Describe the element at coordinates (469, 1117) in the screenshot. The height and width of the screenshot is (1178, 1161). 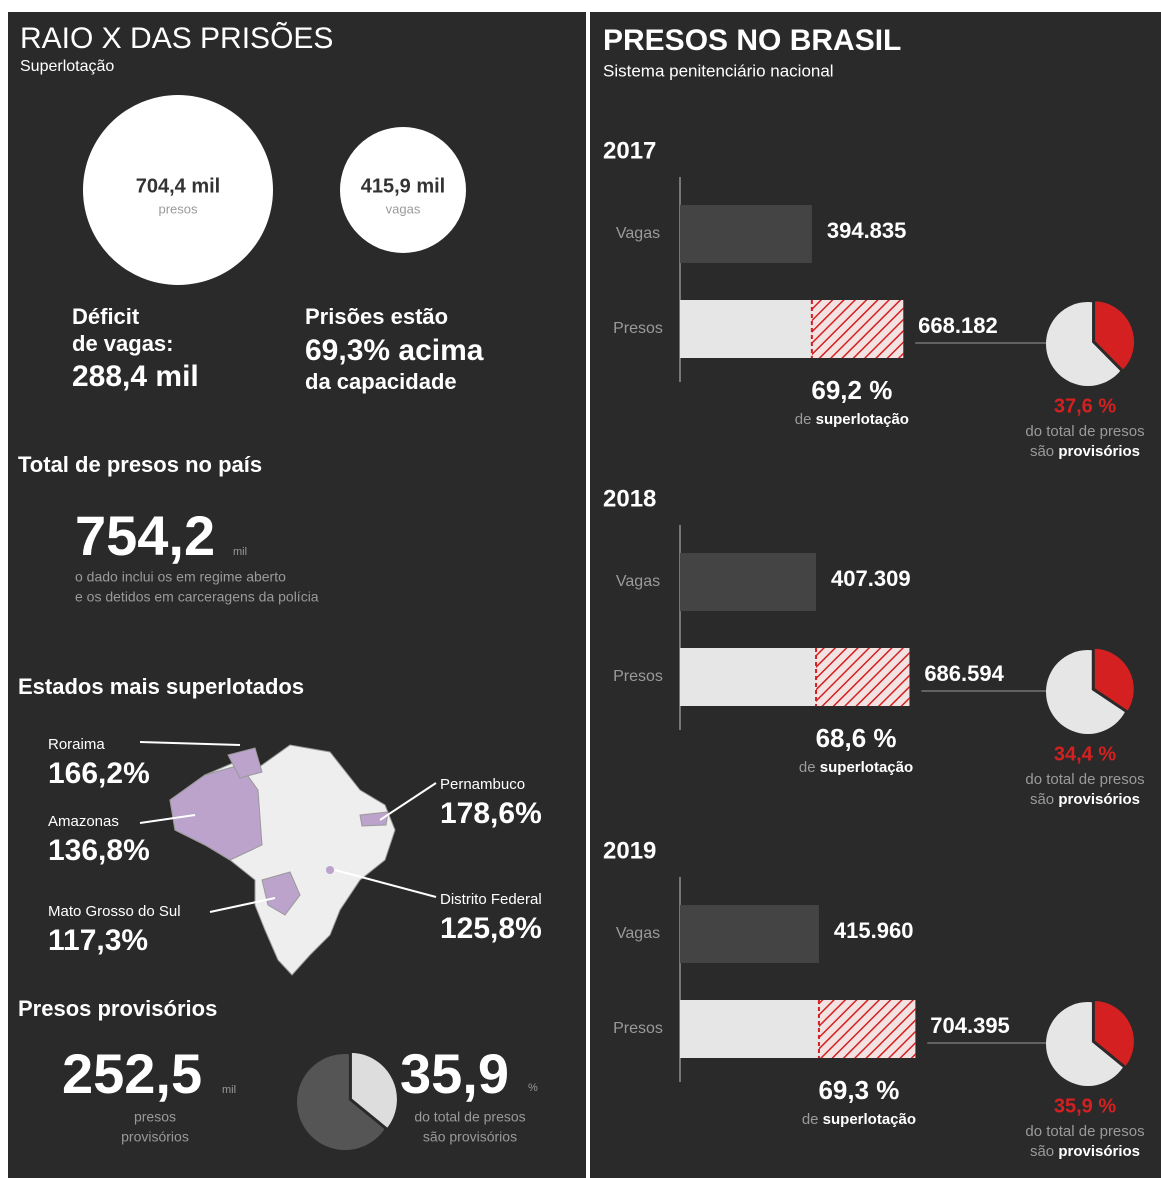
I see `share-caption: do total de presos` at that location.